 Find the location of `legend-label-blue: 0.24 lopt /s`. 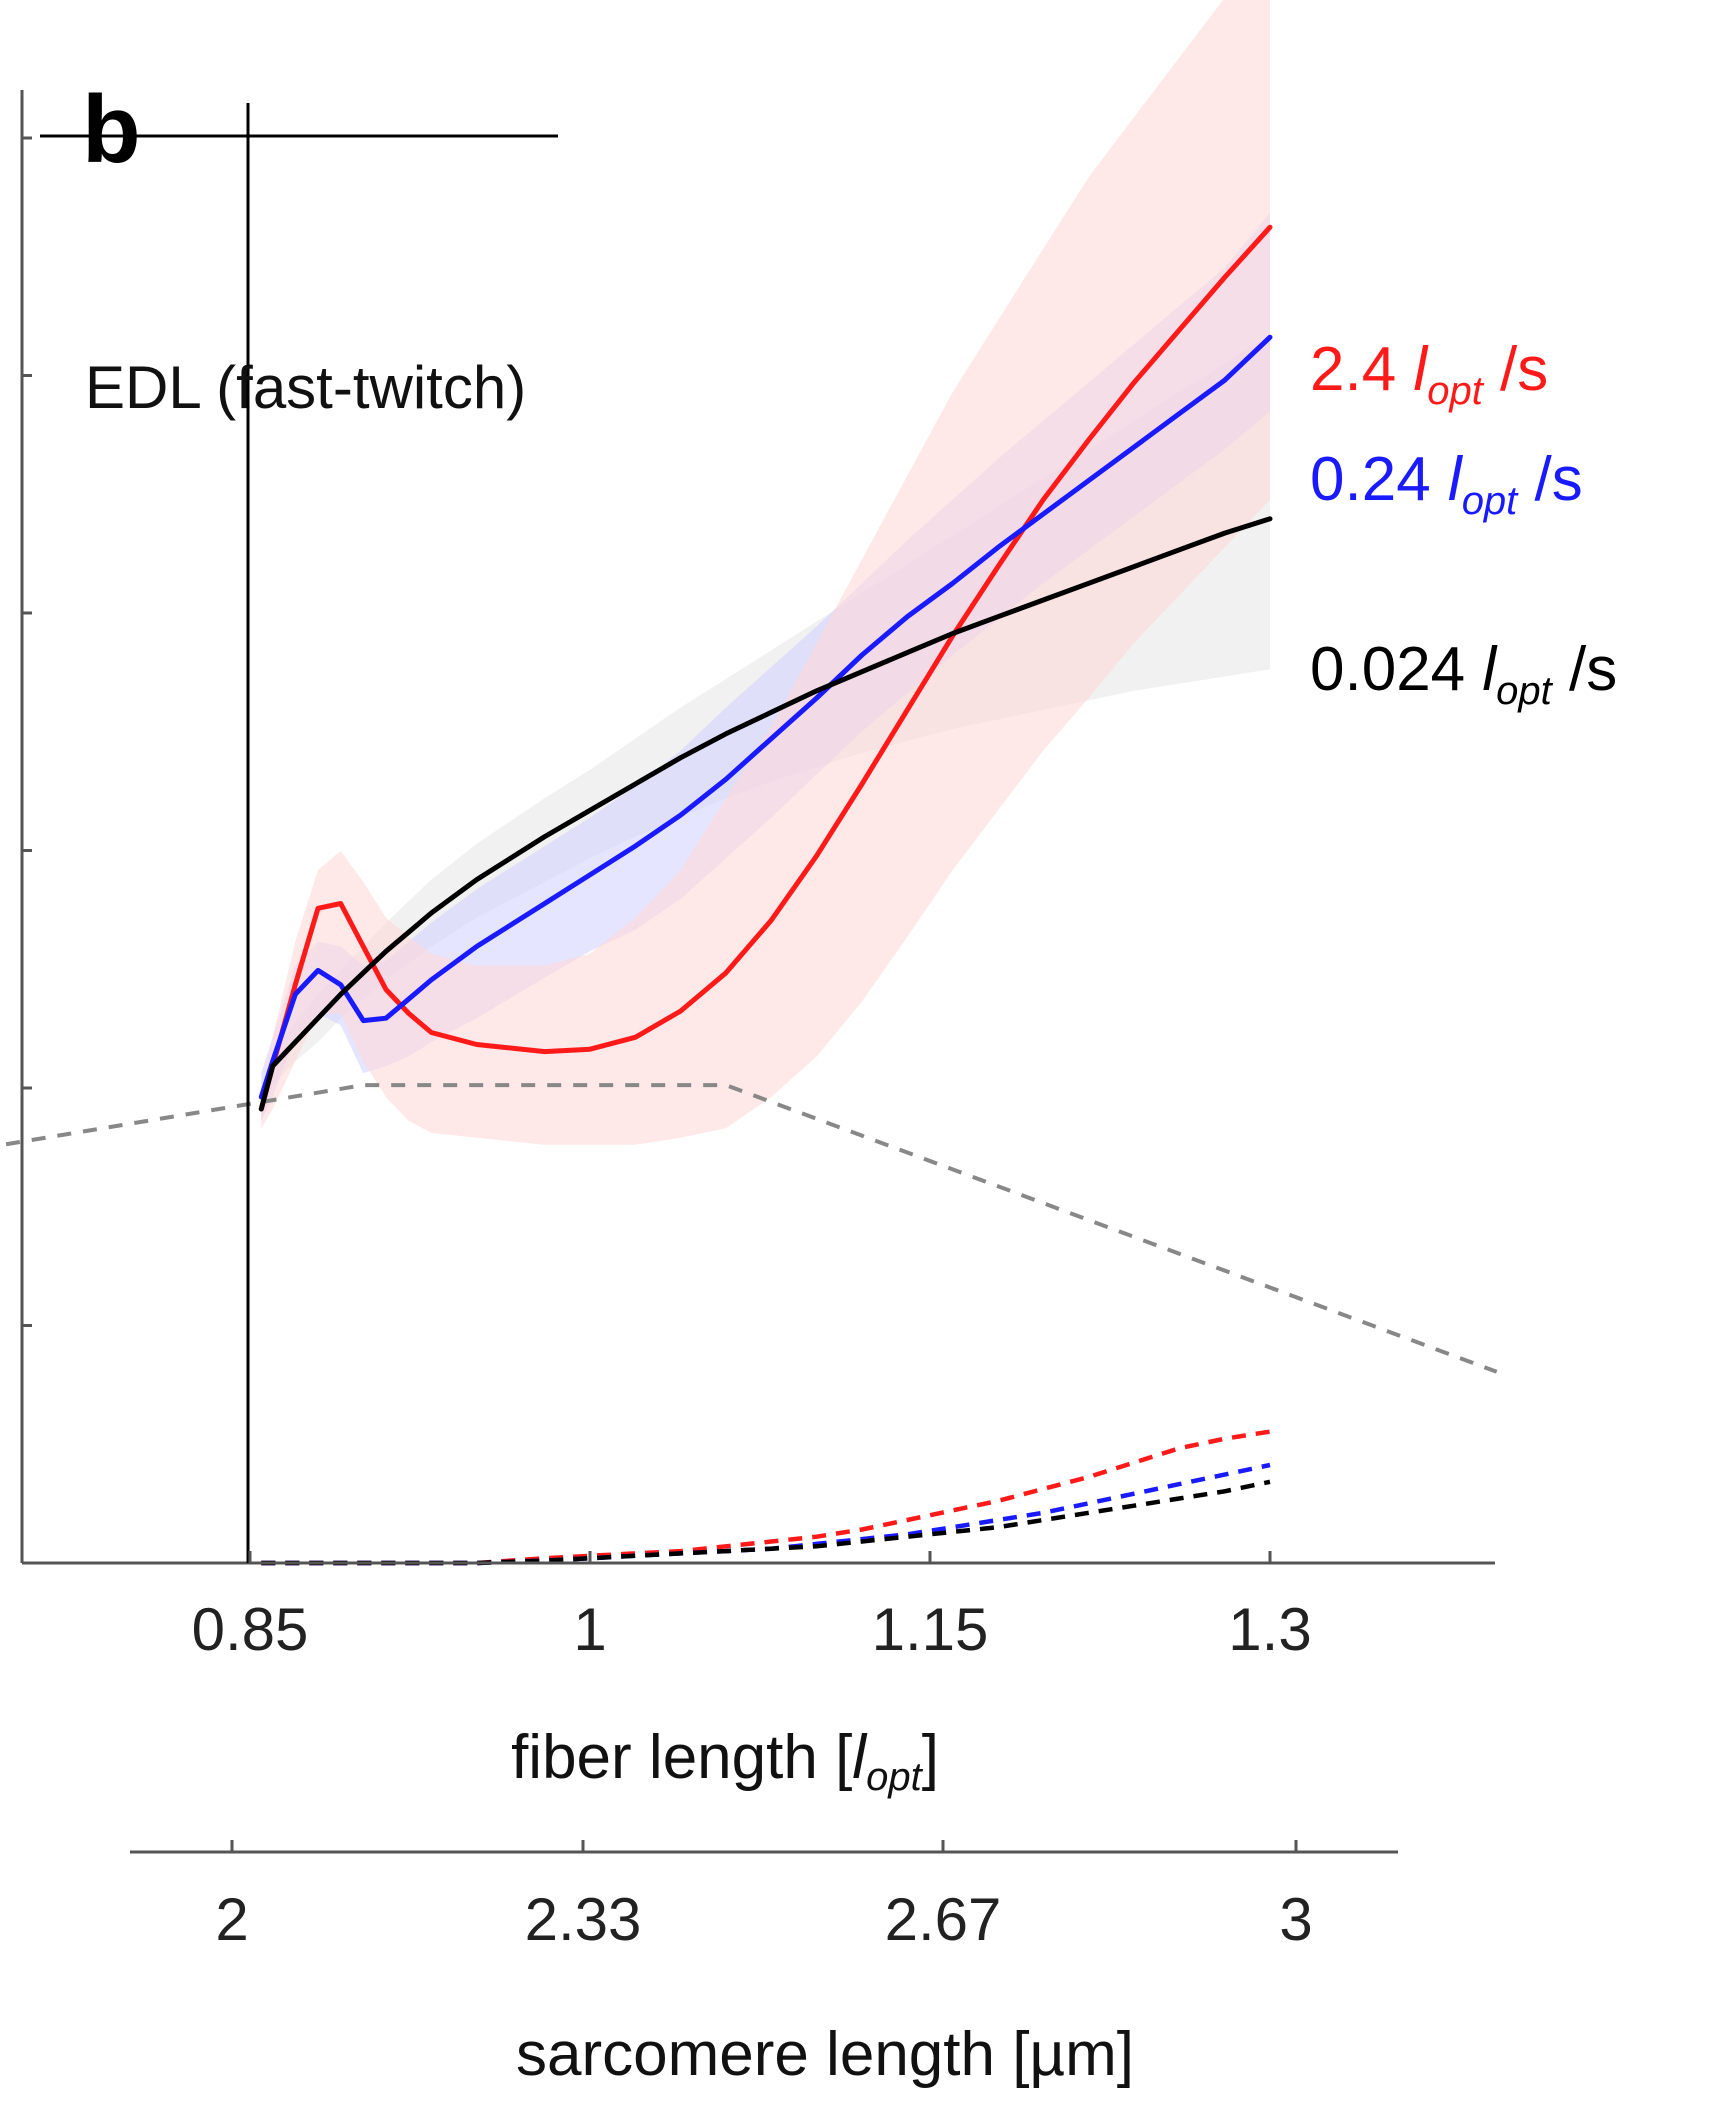

legend-label-blue: 0.24 lopt /s is located at coordinates (1446, 484).